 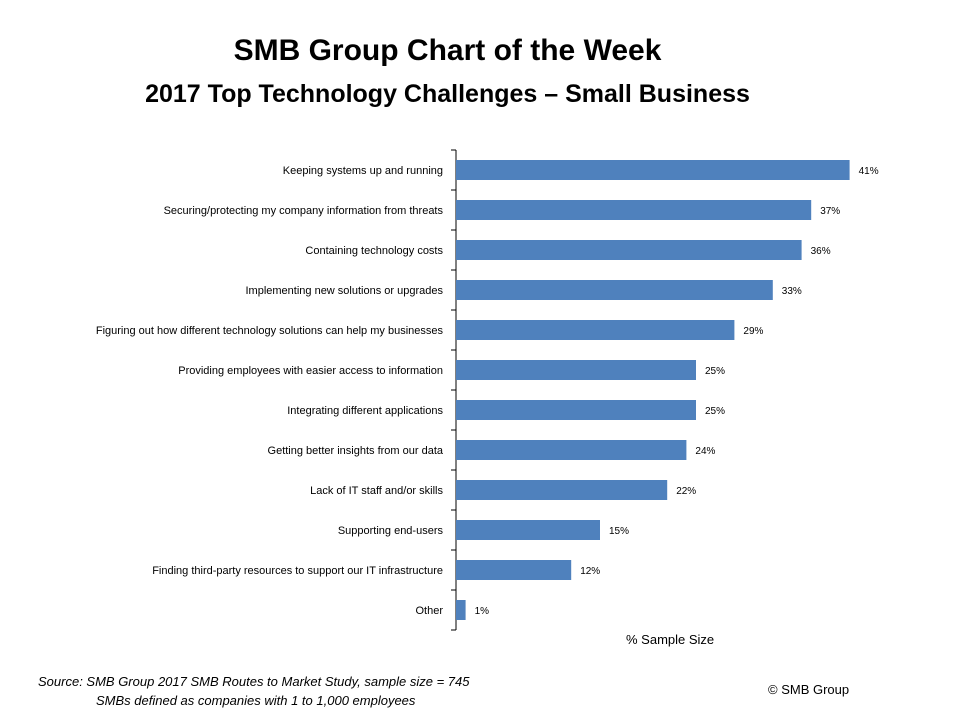 What do you see at coordinates (869, 171) in the screenshot?
I see `data-label: 41%` at bounding box center [869, 171].